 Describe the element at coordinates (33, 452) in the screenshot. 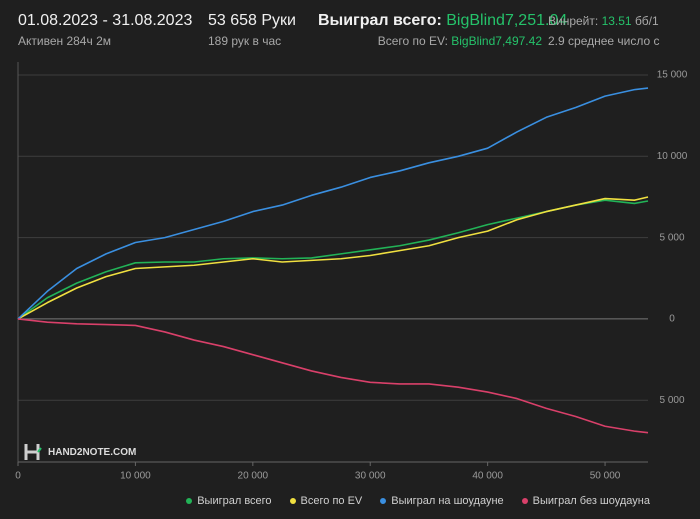

I see `logo-icon` at that location.